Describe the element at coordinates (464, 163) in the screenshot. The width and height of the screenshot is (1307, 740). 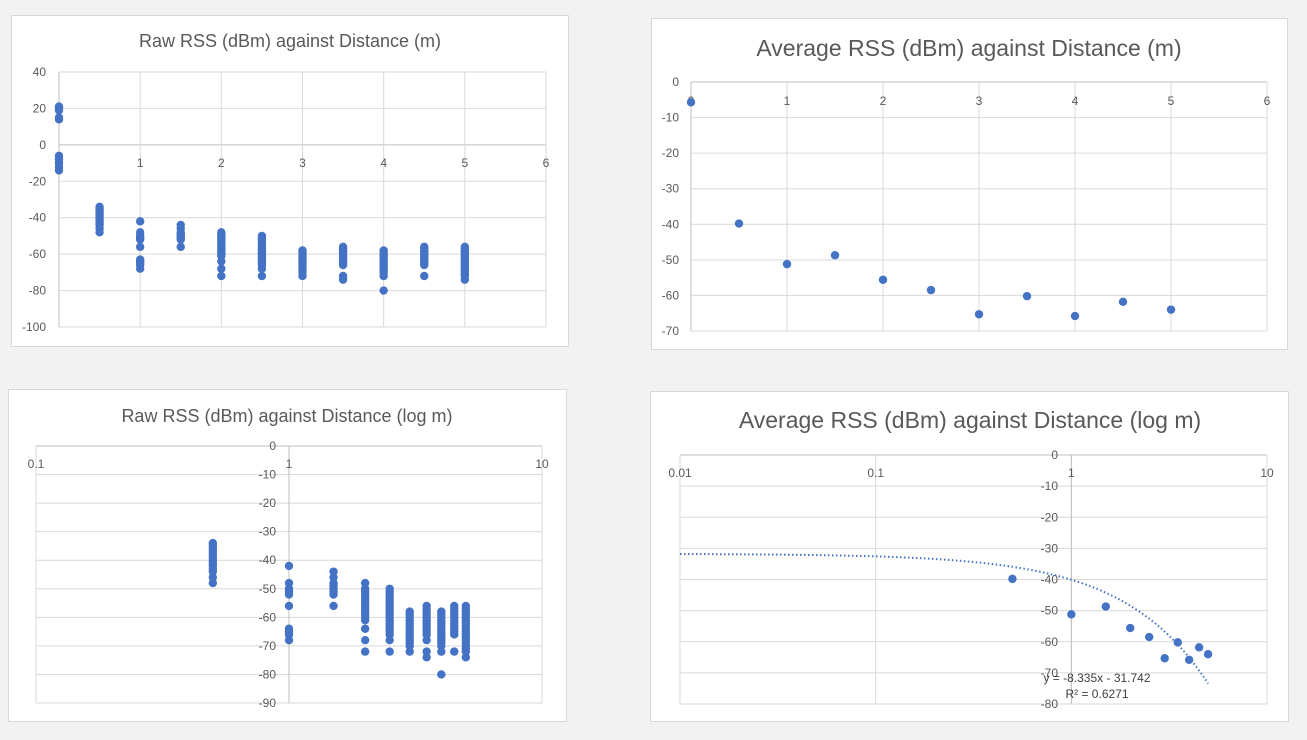
I see `x-tick-label: 5` at that location.